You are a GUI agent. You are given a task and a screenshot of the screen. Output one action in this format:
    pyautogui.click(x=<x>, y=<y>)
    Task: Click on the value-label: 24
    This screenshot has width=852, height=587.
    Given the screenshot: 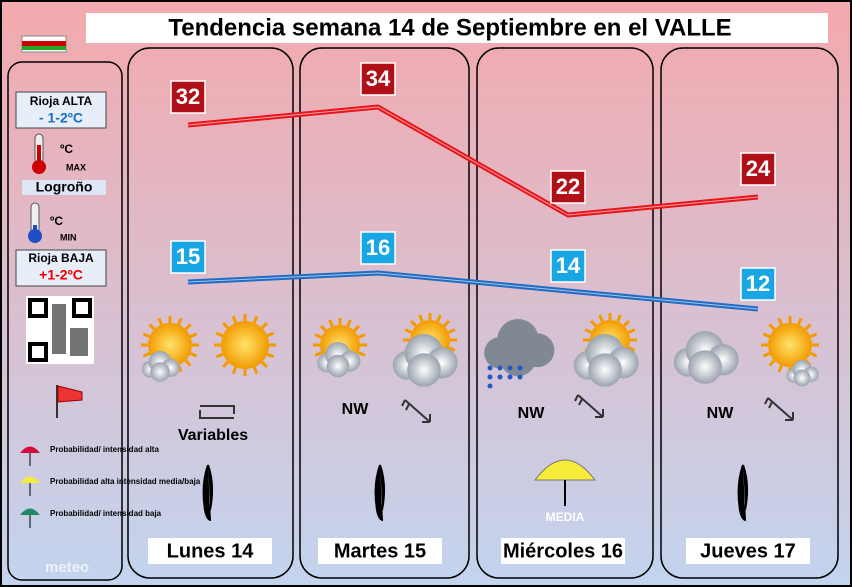 What is the action you would take?
    pyautogui.click(x=758, y=168)
    